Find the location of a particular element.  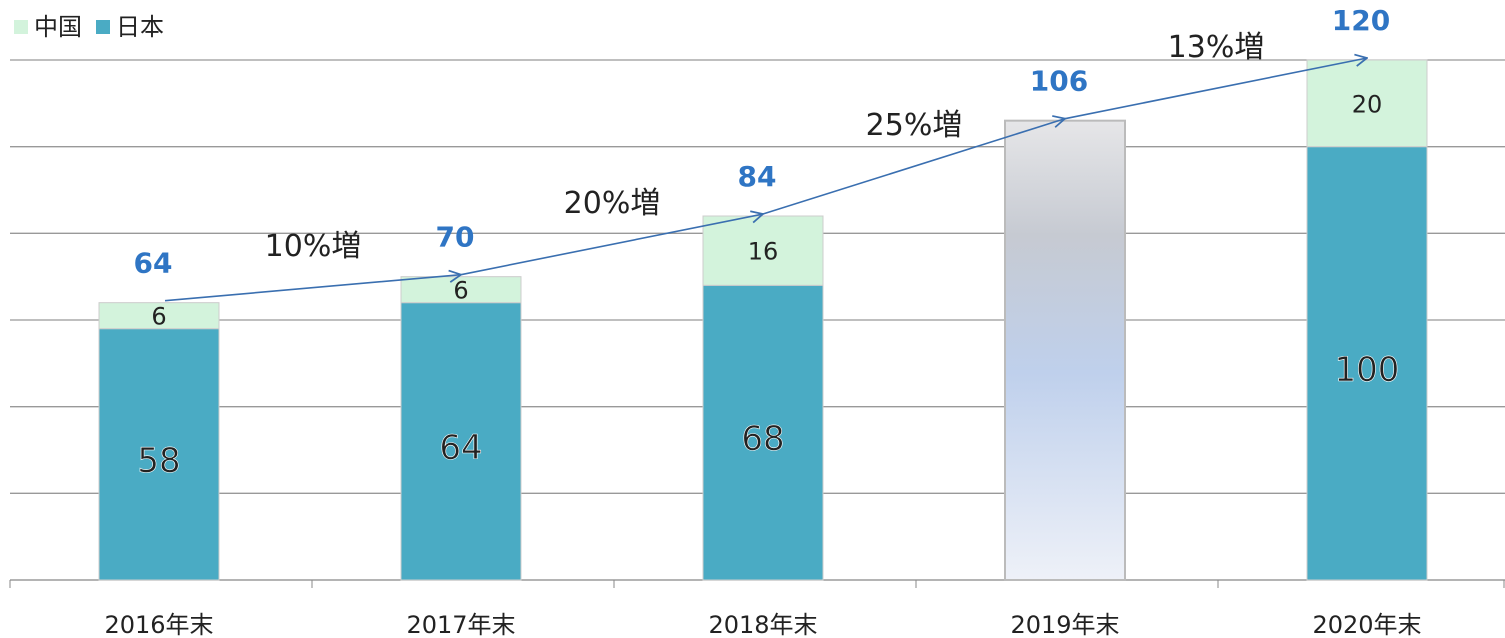

ghost-bar is located at coordinates (1065, 350).